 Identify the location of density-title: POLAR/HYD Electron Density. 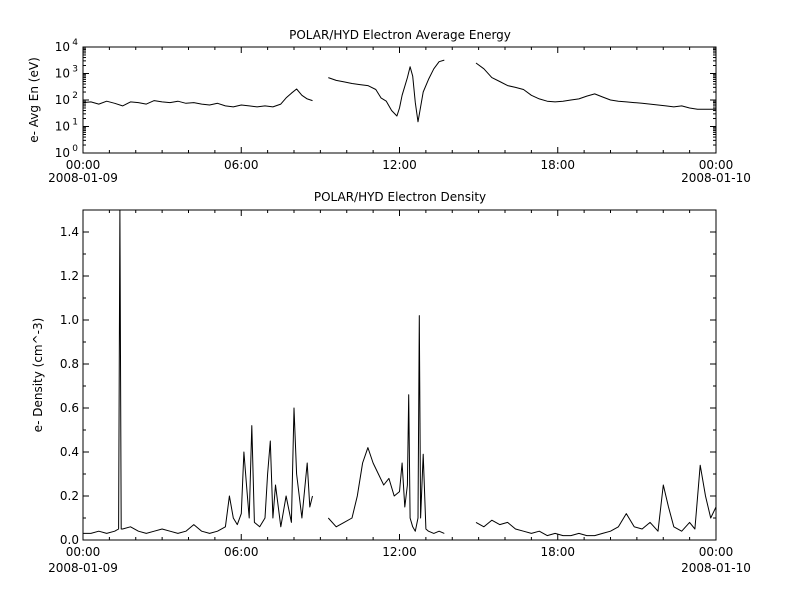
(400, 197).